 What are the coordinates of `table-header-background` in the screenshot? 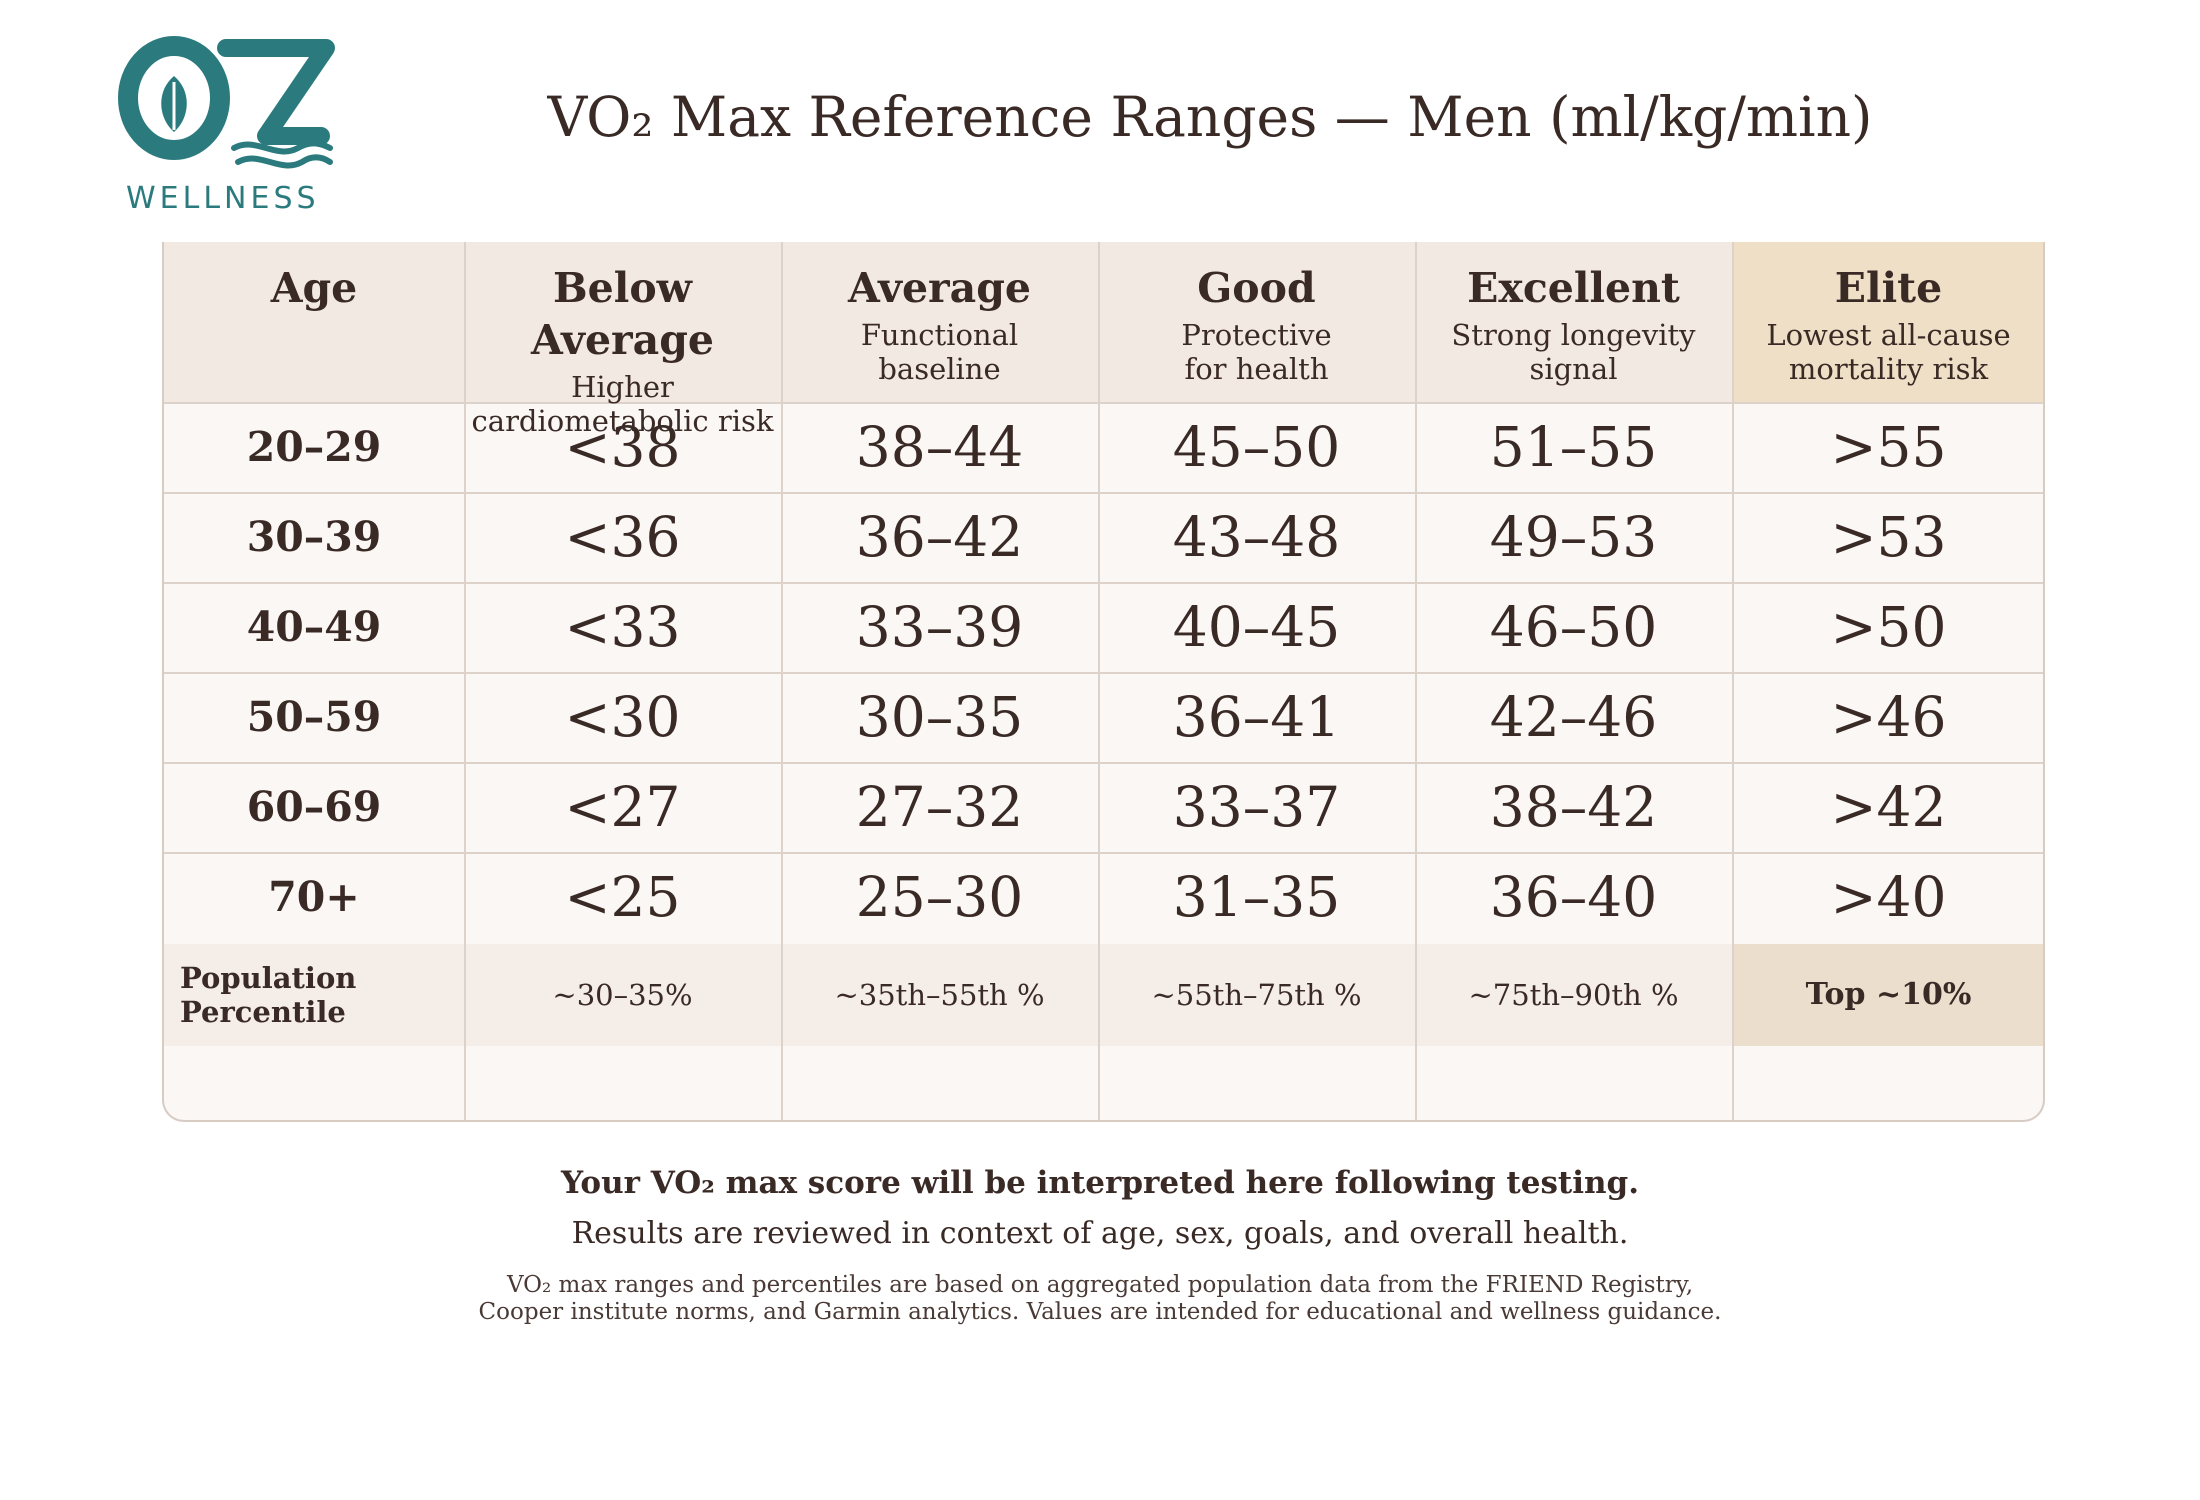 It's located at (1103, 322).